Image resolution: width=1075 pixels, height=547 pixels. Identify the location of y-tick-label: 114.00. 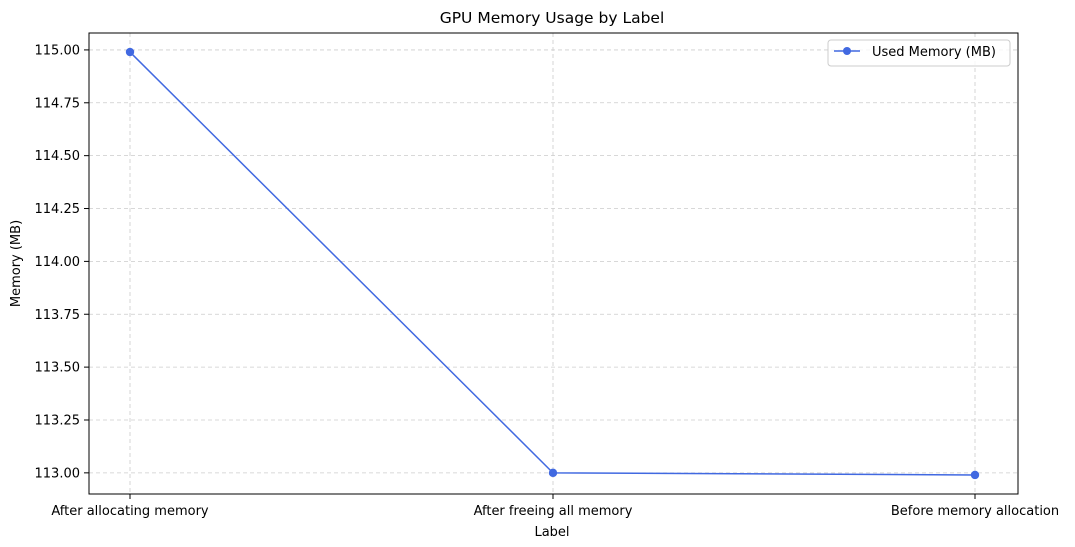
(58, 262).